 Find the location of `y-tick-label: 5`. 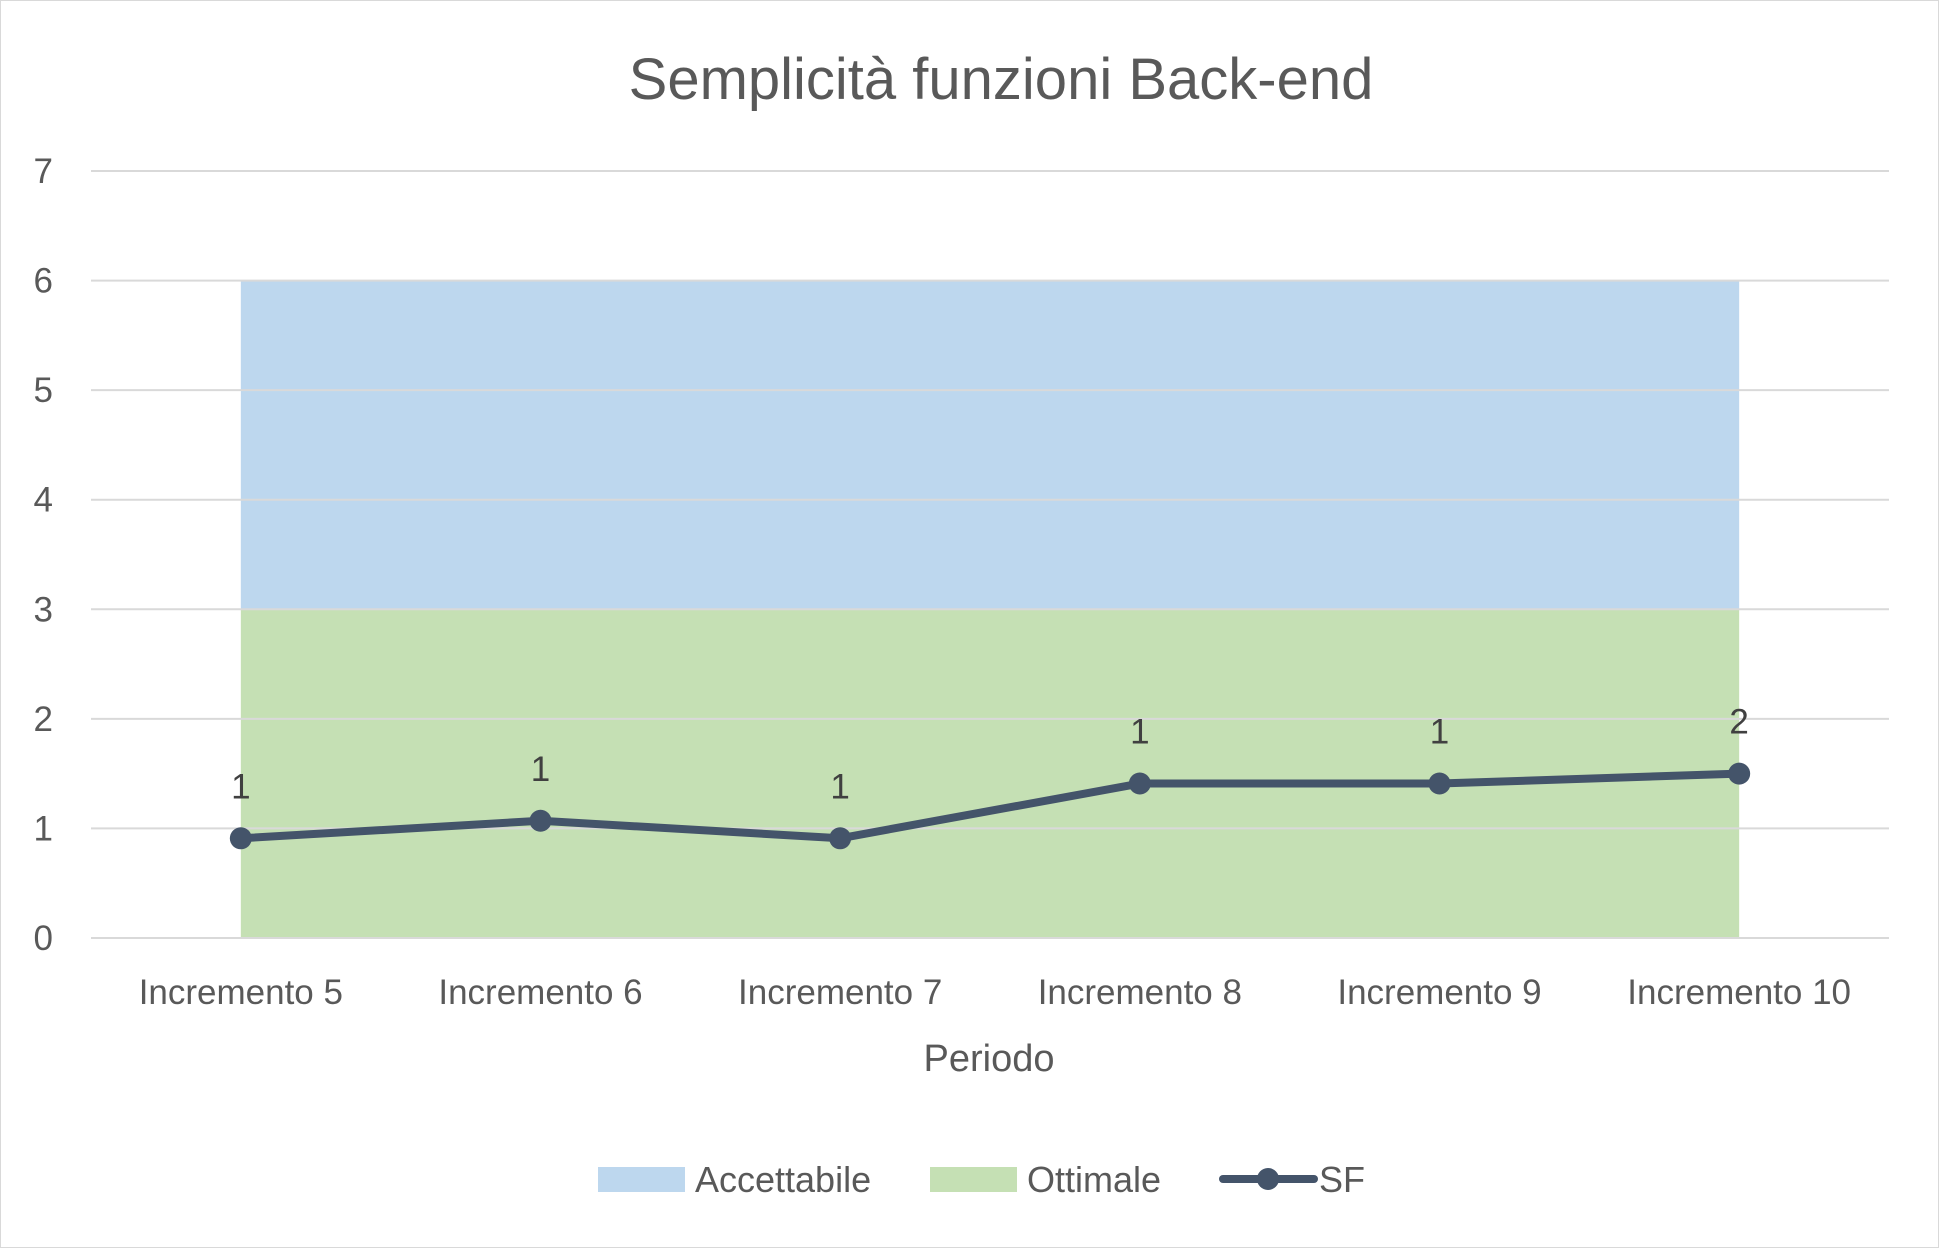

y-tick-label: 5 is located at coordinates (43, 390).